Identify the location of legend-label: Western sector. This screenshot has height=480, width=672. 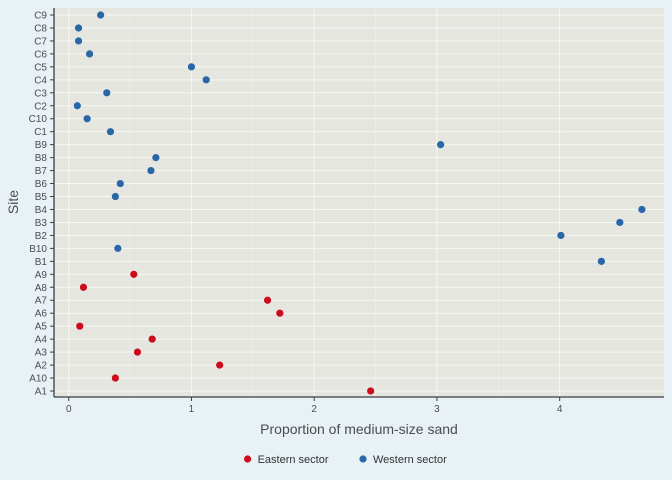
(410, 460).